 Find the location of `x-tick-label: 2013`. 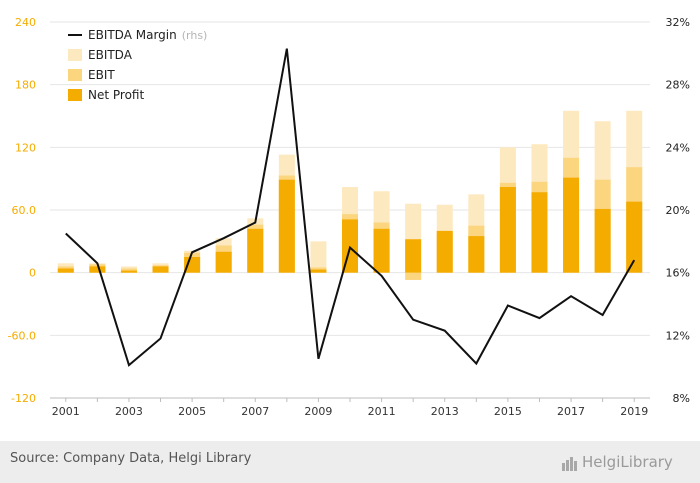

x-tick-label: 2013 is located at coordinates (445, 411).